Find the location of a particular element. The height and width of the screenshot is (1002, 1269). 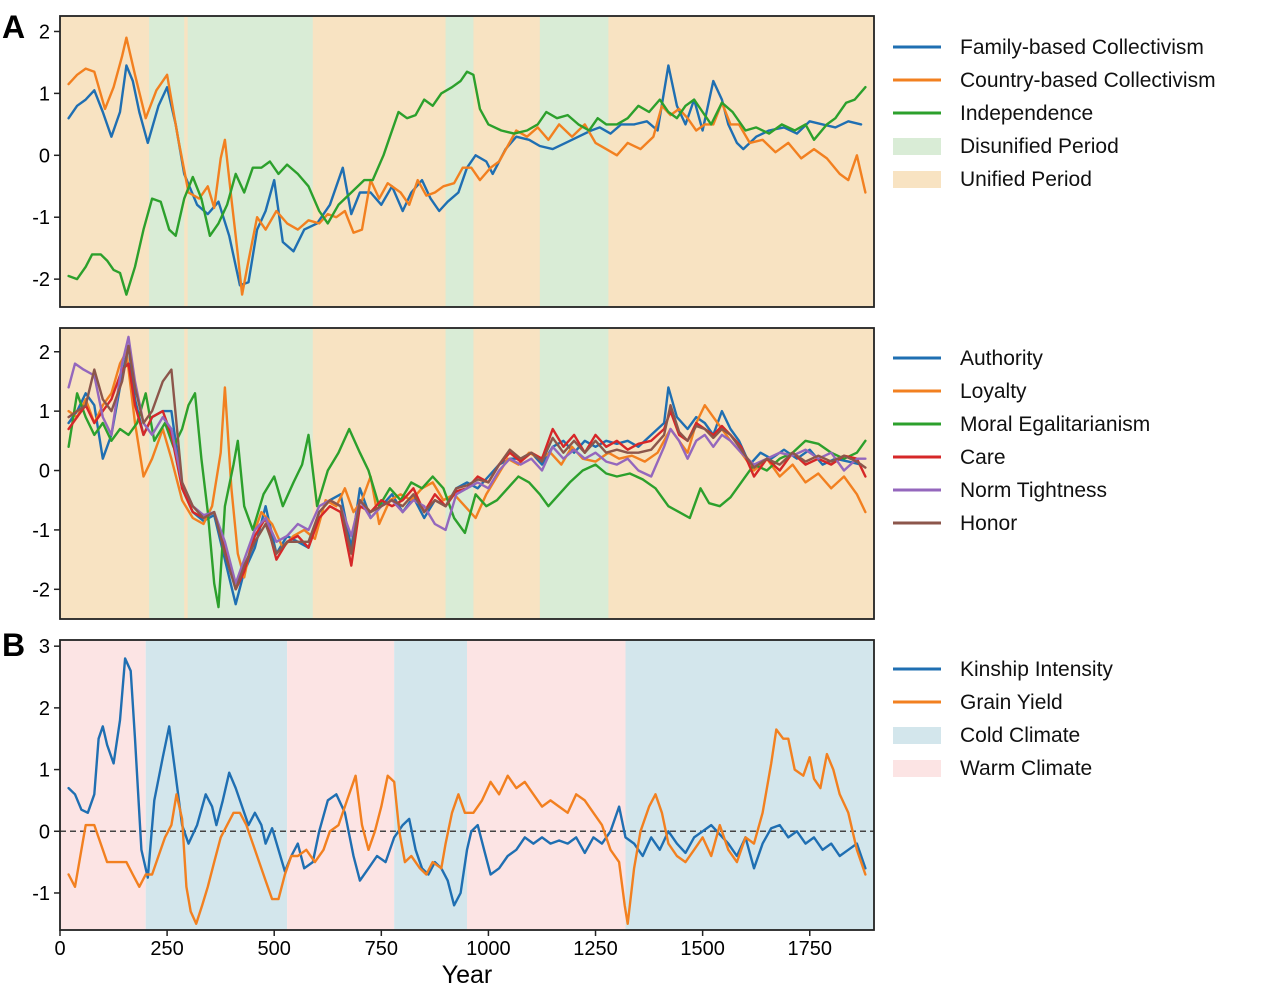

panel-2-series-loyalty is located at coordinates (467, 464).